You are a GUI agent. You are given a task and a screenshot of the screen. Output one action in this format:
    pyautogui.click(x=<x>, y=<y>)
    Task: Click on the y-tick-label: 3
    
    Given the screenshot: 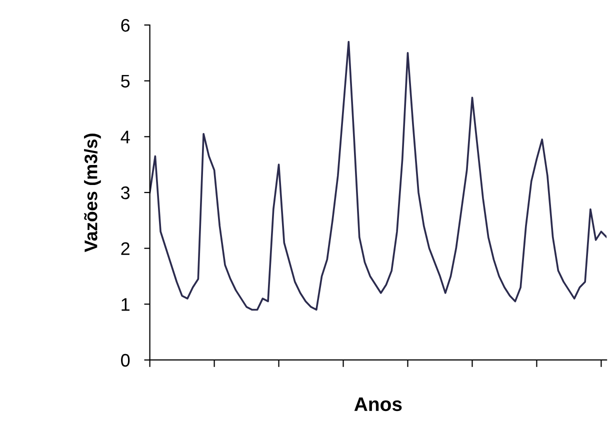 What is the action you would take?
    pyautogui.click(x=125, y=193)
    